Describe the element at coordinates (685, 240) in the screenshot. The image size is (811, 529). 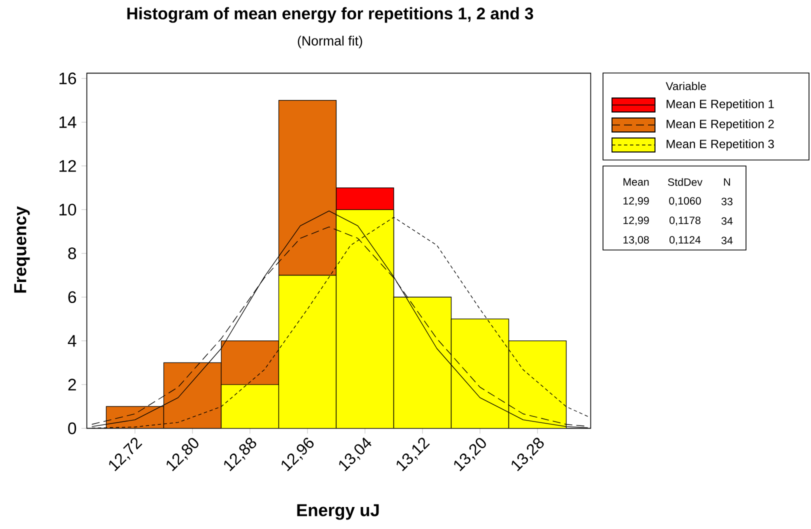
I see `text: 0,1124` at that location.